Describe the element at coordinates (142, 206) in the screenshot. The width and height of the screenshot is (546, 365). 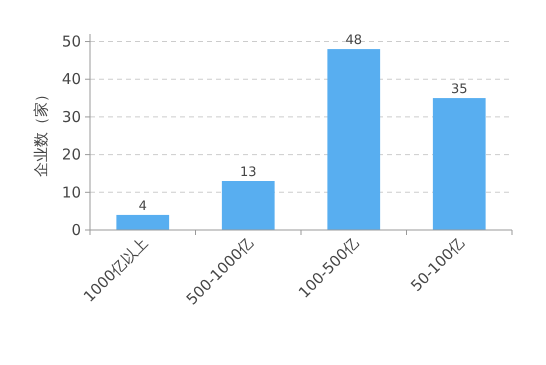
I see `data-label: 4` at that location.